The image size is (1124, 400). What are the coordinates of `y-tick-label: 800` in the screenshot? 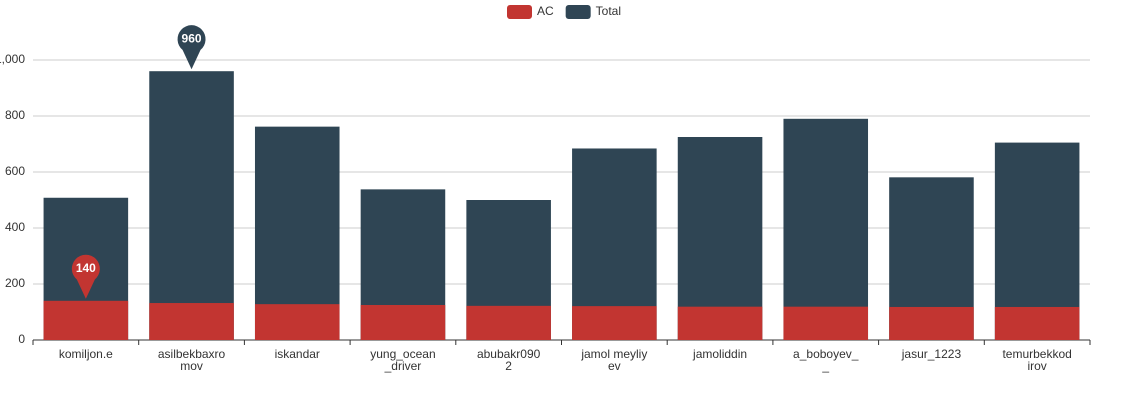 It's located at (15, 115).